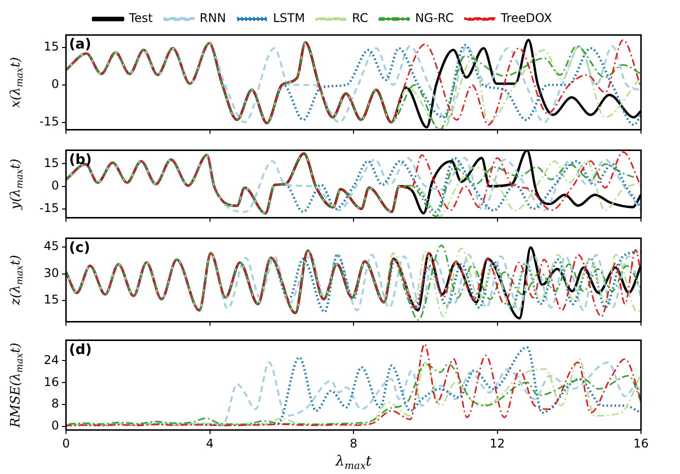 Image resolution: width=680 pixels, height=474 pixels. Describe the element at coordinates (354, 443) in the screenshot. I see `x-tick-label: 8` at that location.